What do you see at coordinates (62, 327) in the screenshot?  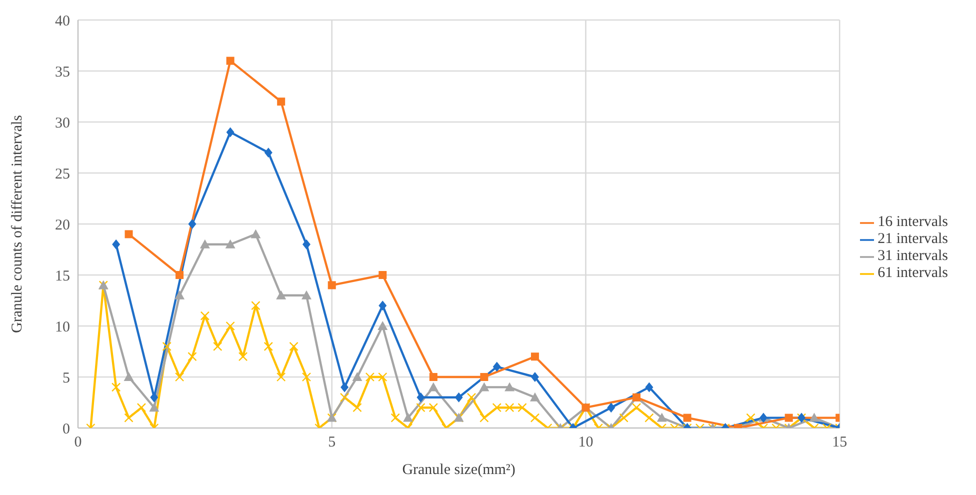 I see `y-tick-label: 10` at bounding box center [62, 327].